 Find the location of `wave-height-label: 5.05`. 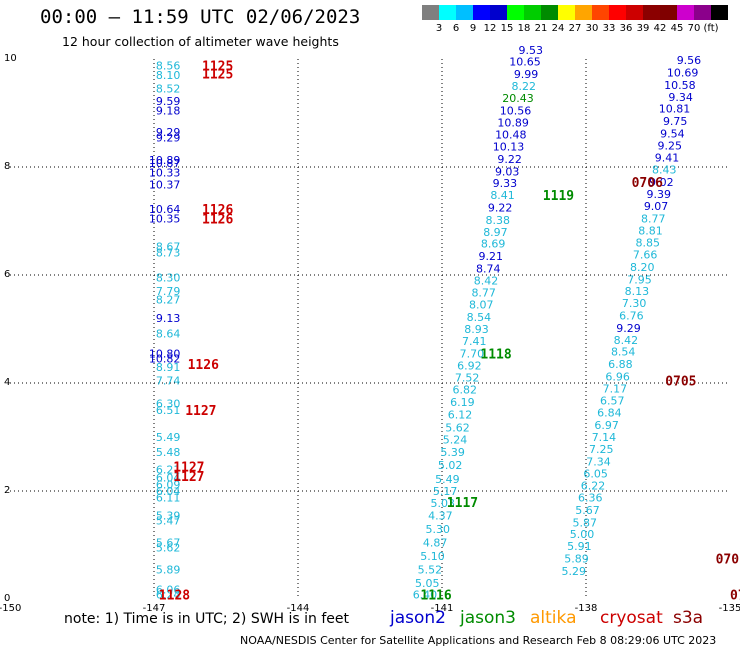

wave-height-label: 5.05 is located at coordinates (427, 583).